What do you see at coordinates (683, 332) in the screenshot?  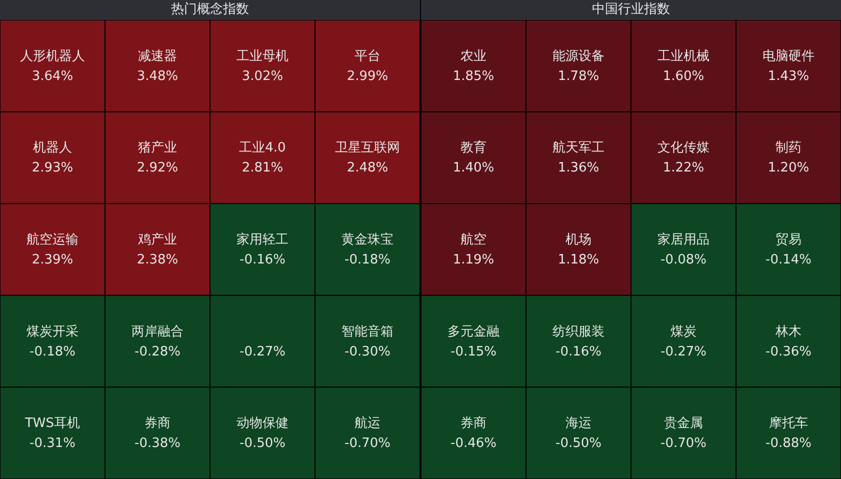 I see `category-label: 煤炭` at bounding box center [683, 332].